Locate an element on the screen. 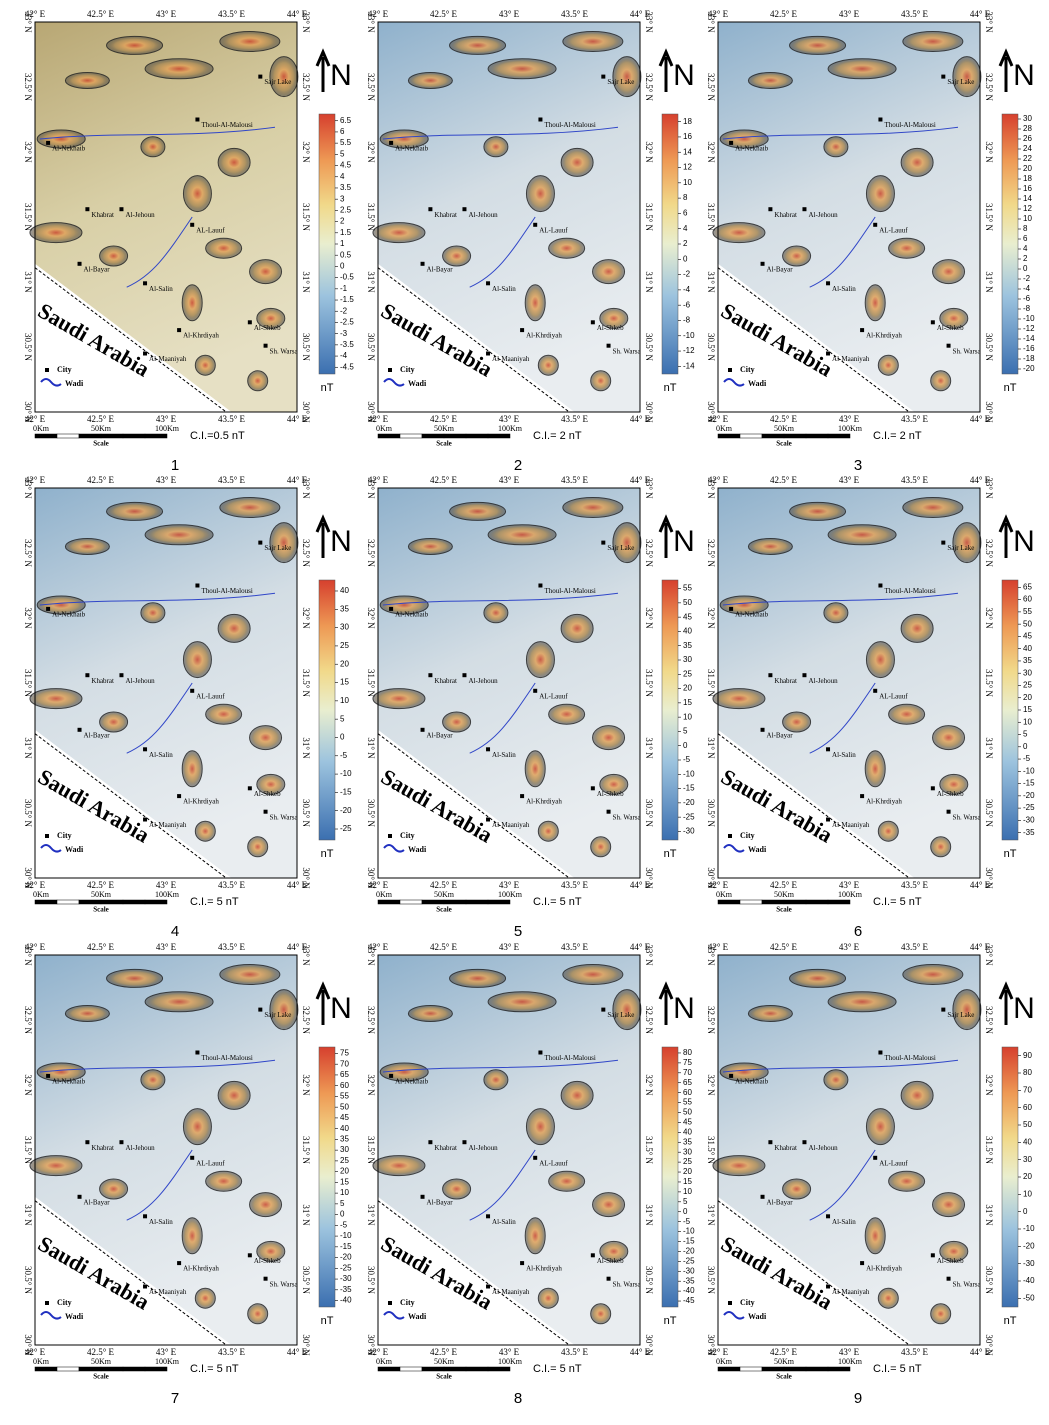 Image resolution: width=1049 pixels, height=1425 pixels. colorbar-tick-label: 50 is located at coordinates (344, 1106).